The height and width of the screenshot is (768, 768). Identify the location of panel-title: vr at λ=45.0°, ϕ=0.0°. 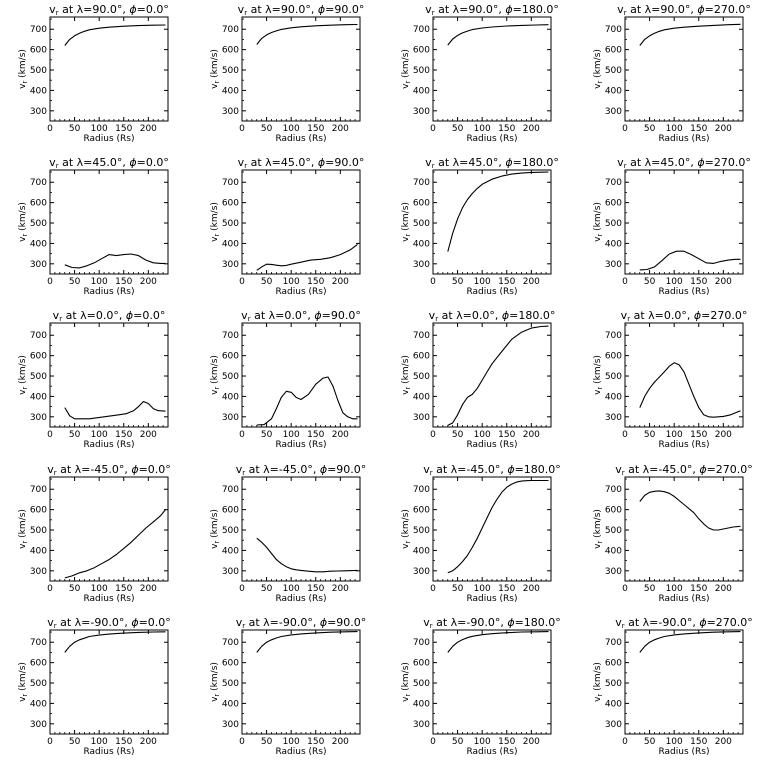
(109, 163).